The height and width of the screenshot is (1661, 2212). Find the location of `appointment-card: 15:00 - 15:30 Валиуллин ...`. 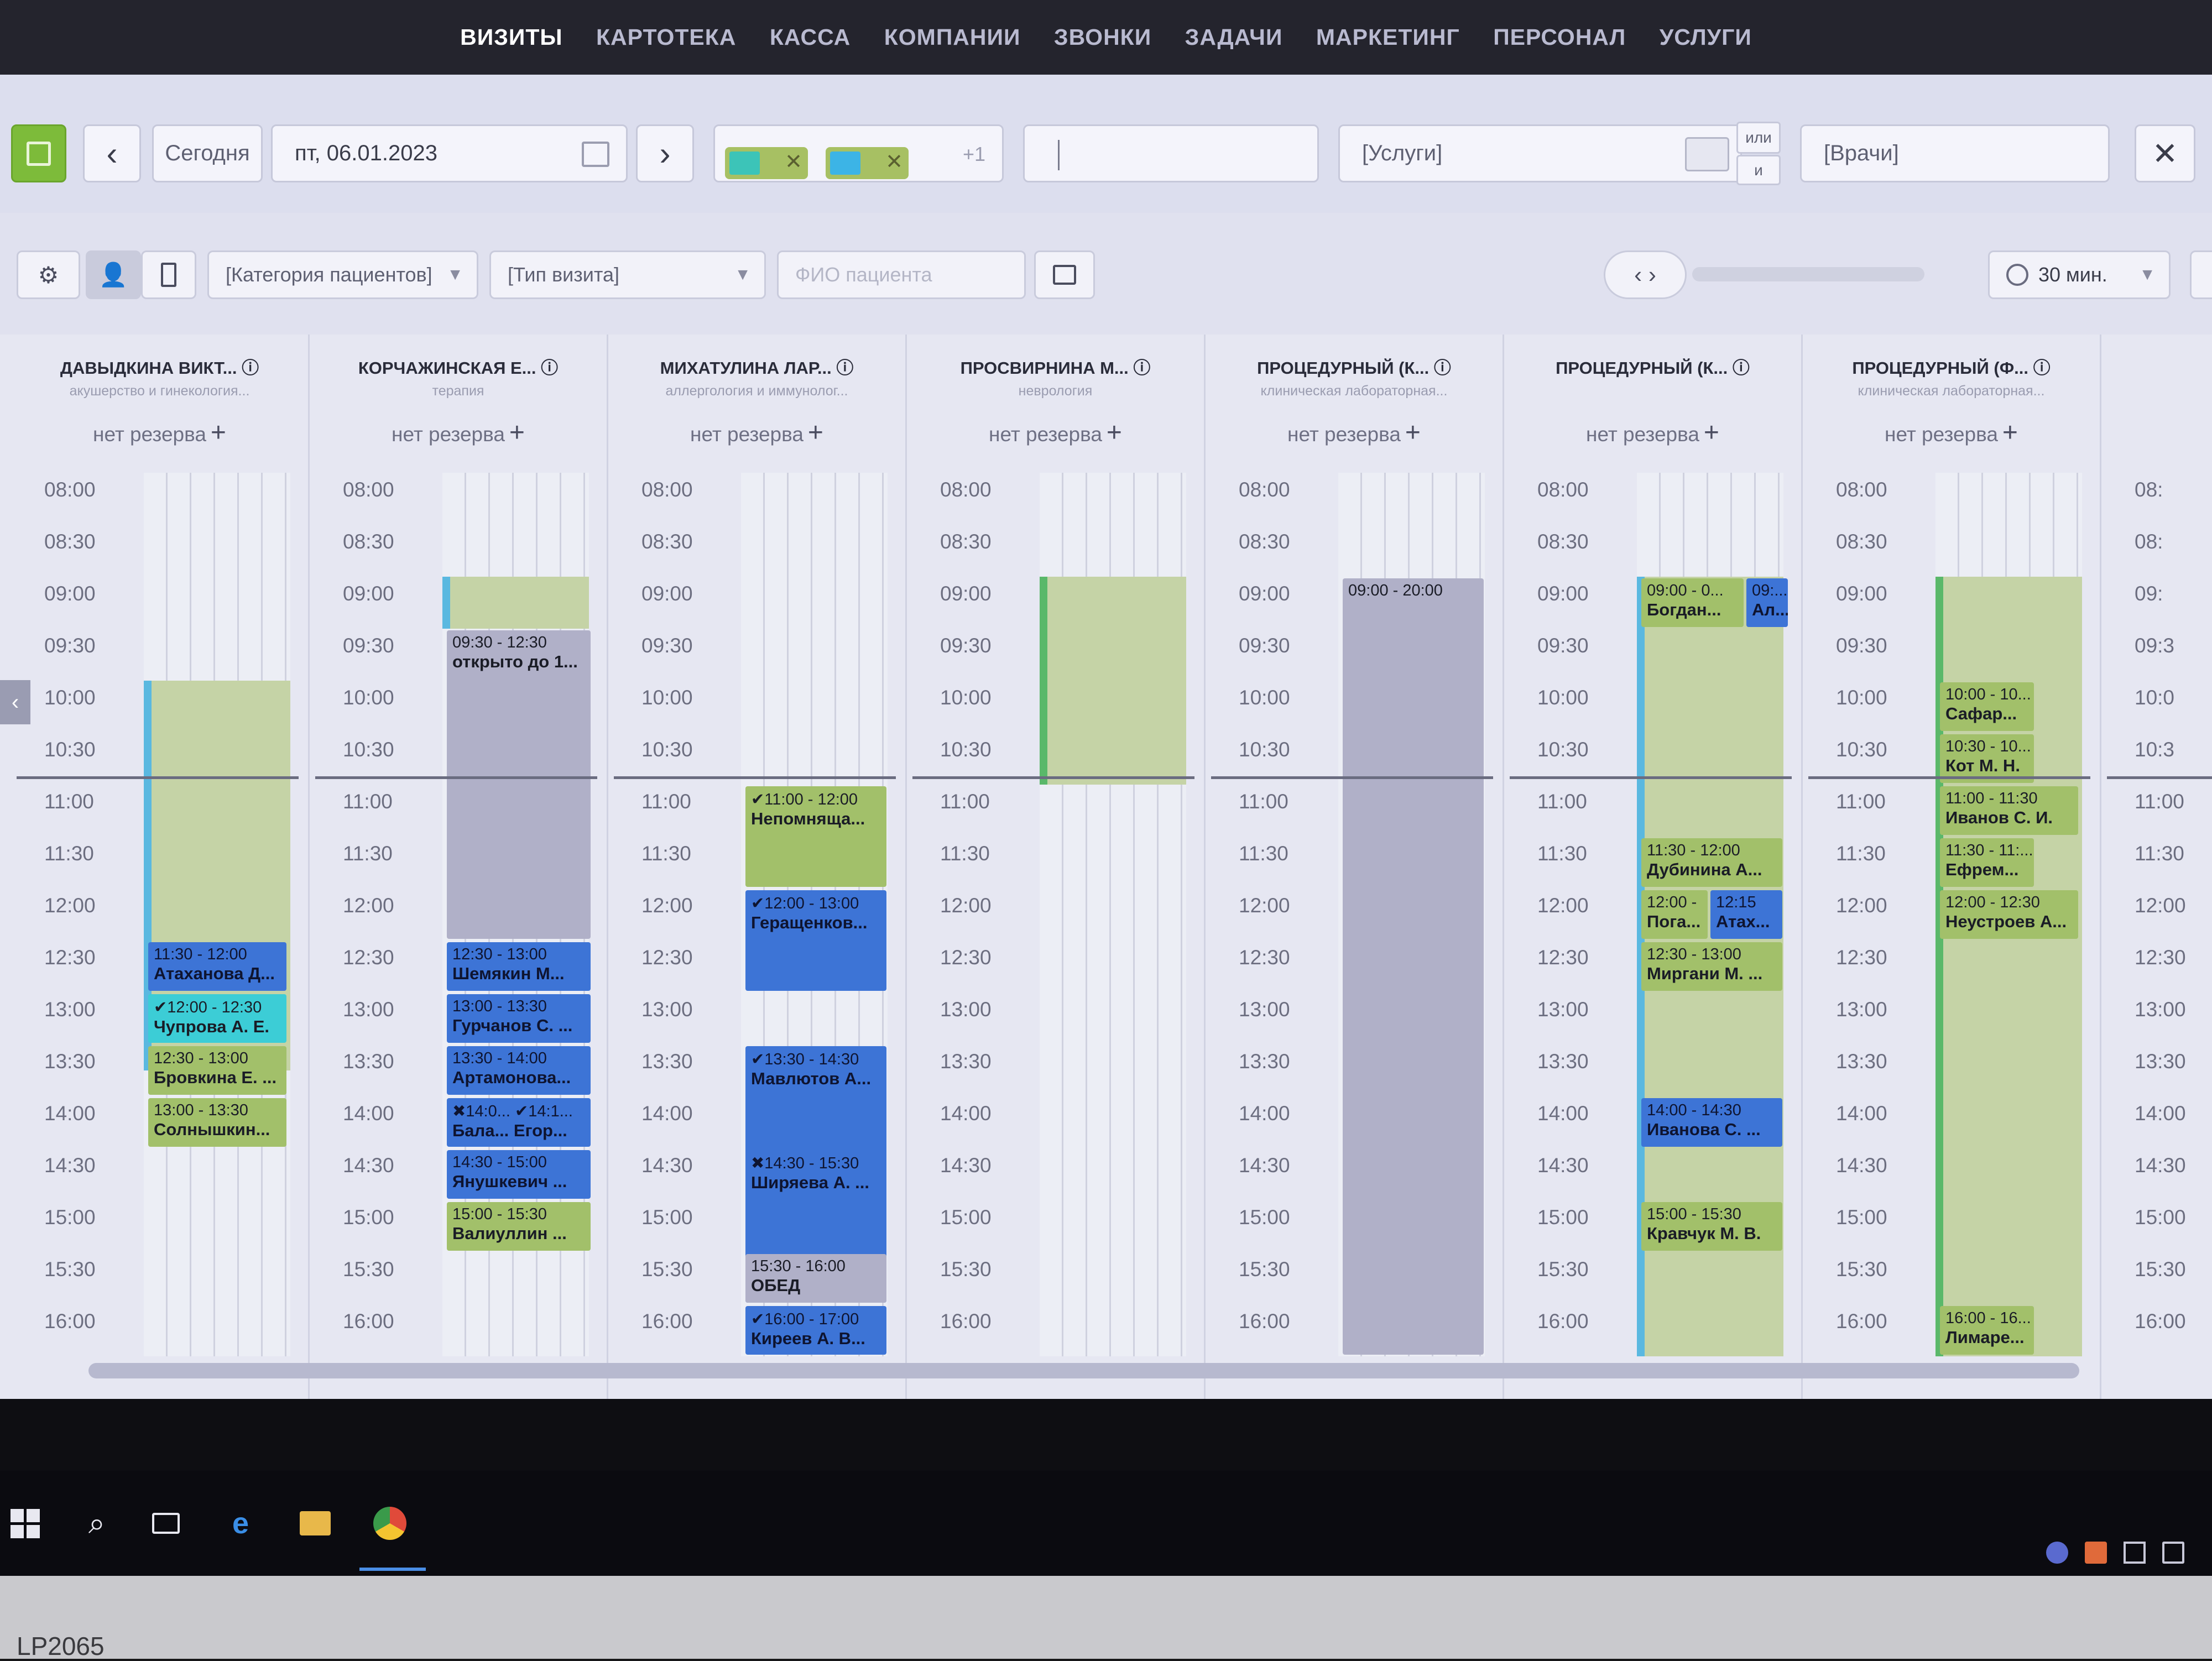

appointment-card: 15:00 - 15:30 Валиуллин ... is located at coordinates (519, 1226).